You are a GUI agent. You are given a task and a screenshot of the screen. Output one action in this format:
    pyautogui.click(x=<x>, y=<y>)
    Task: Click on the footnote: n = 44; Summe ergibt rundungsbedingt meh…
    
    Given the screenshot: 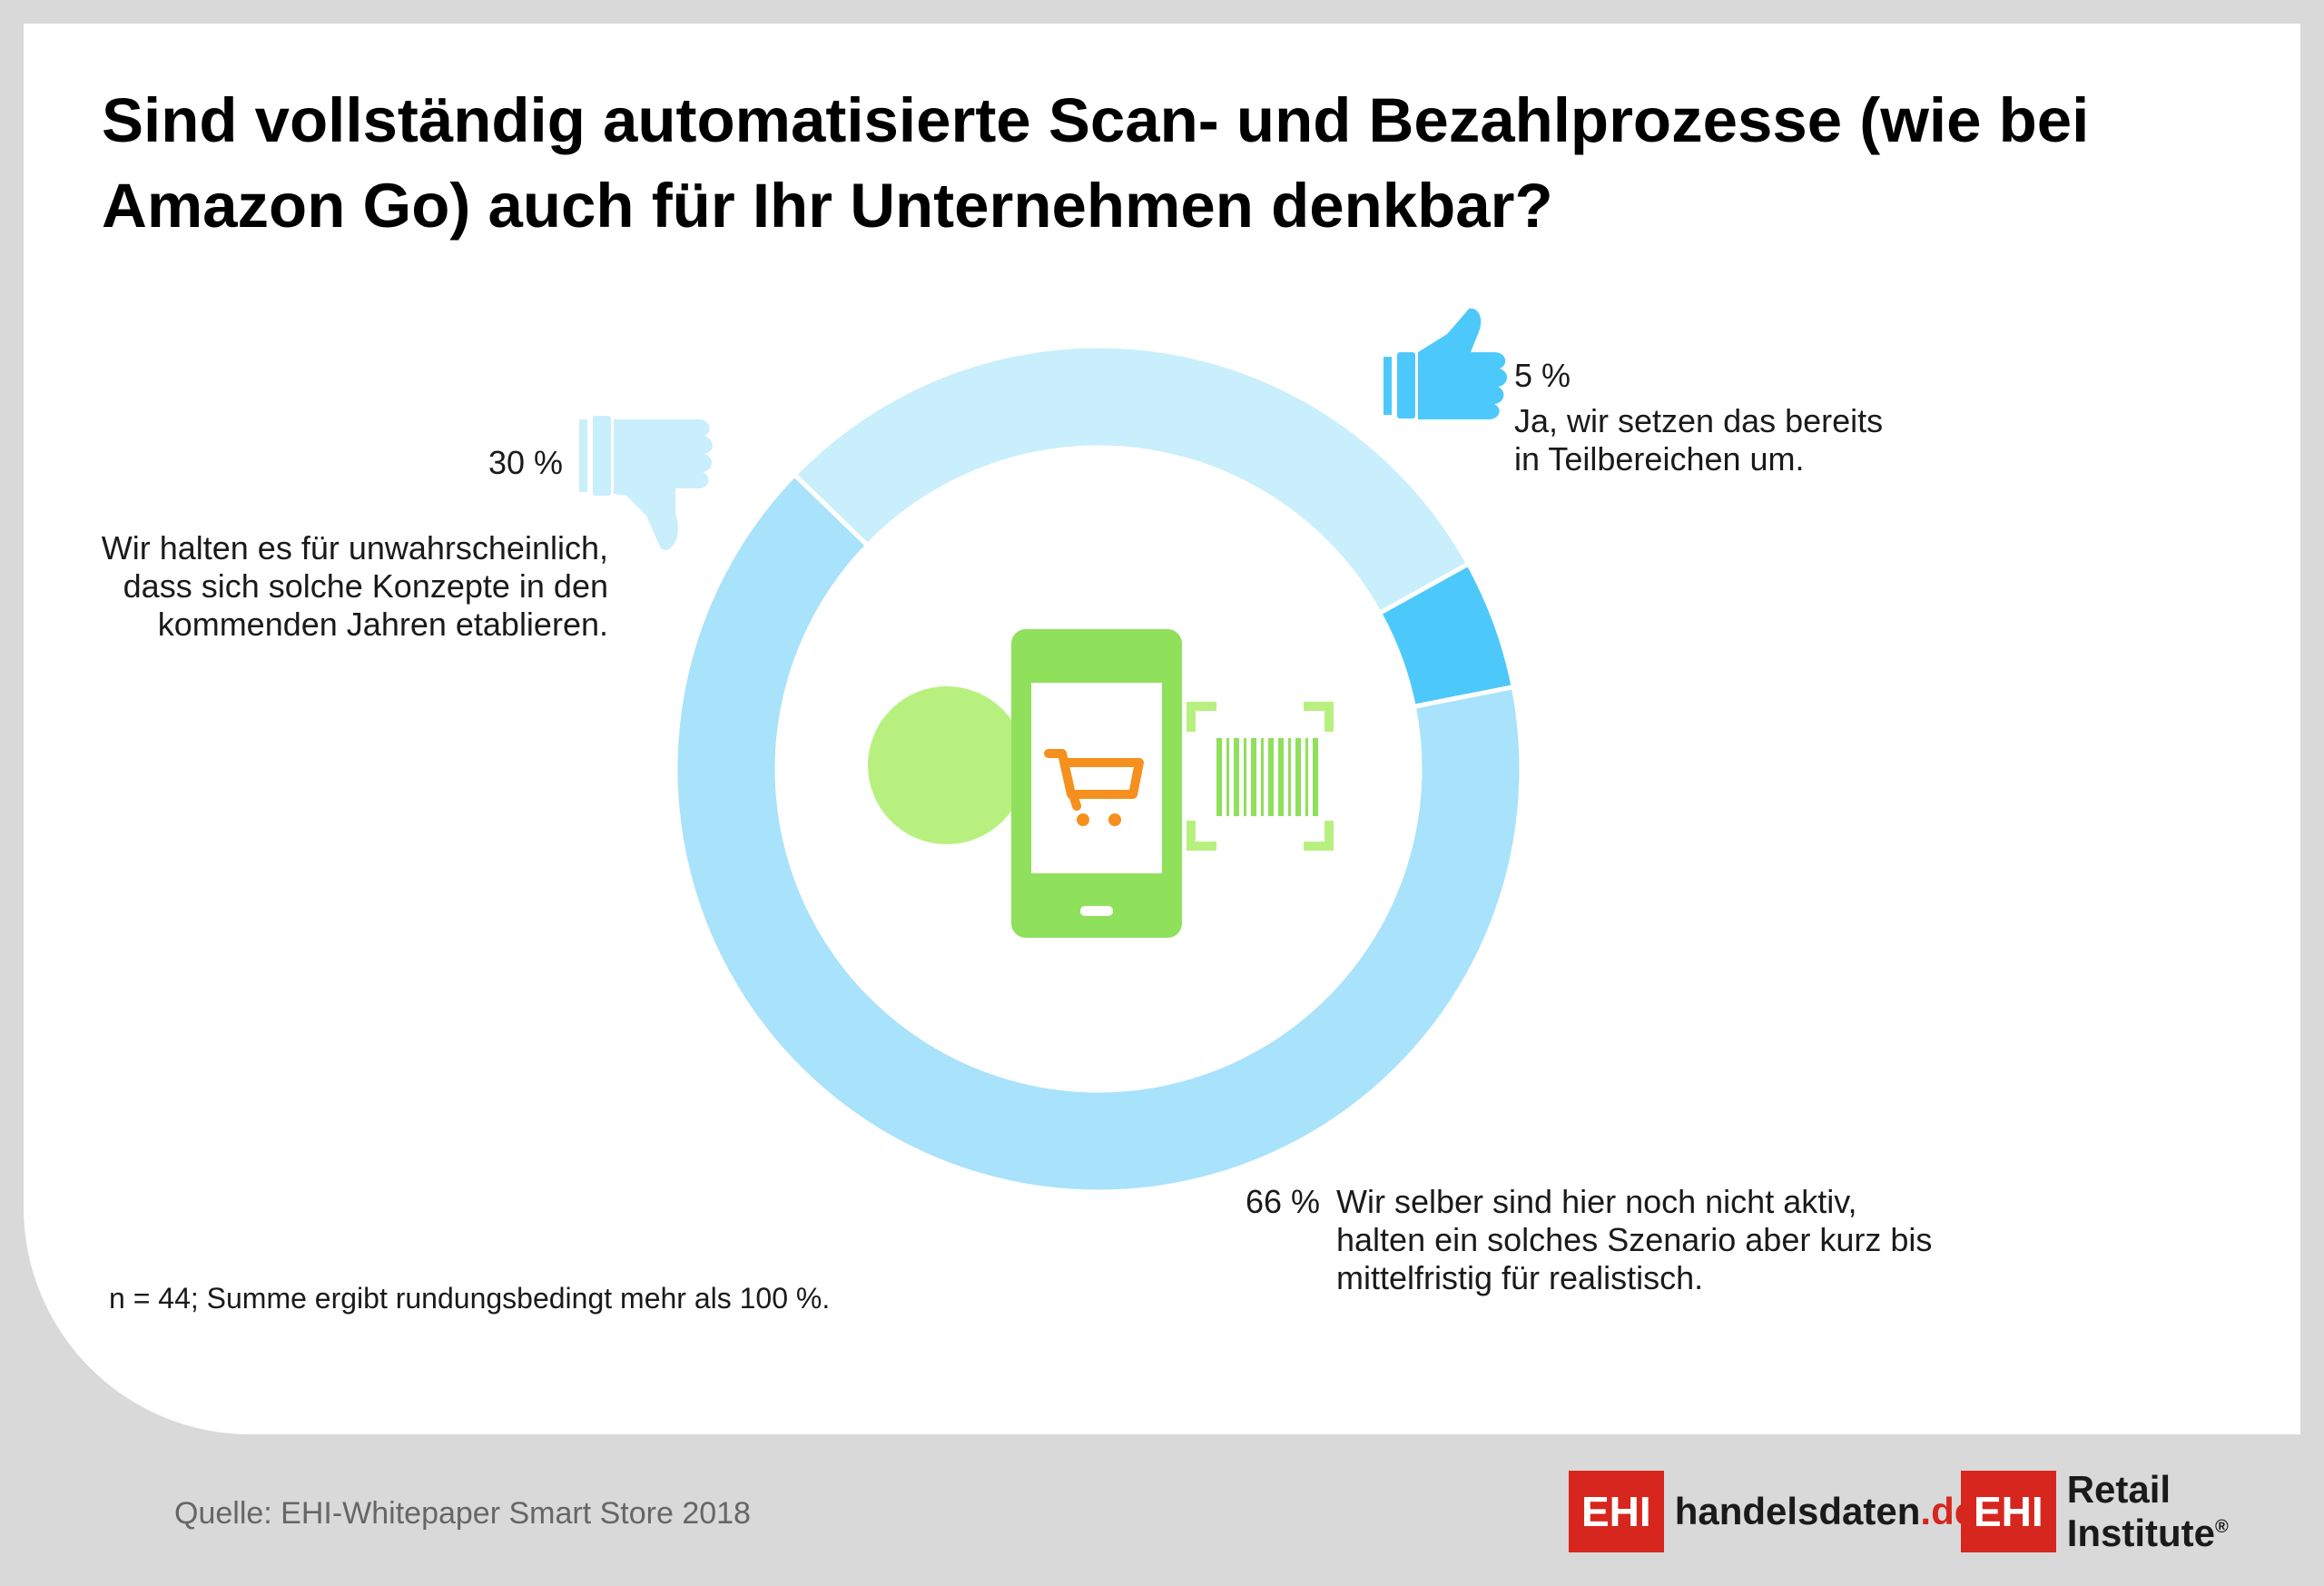 What is the action you would take?
    pyautogui.click(x=470, y=1298)
    